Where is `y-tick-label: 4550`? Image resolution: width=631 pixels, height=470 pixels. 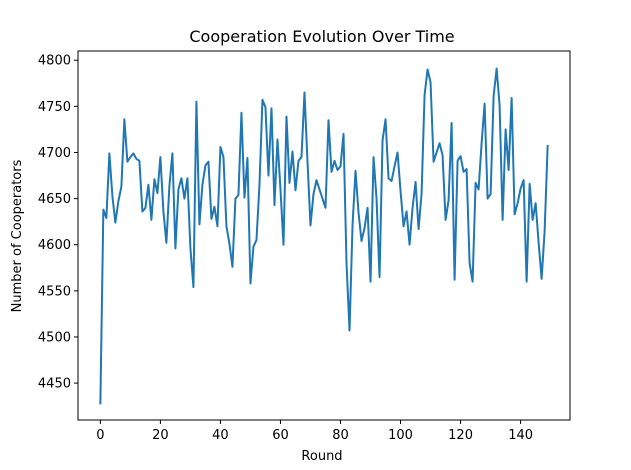
y-tick-label: 4550 is located at coordinates (54, 291).